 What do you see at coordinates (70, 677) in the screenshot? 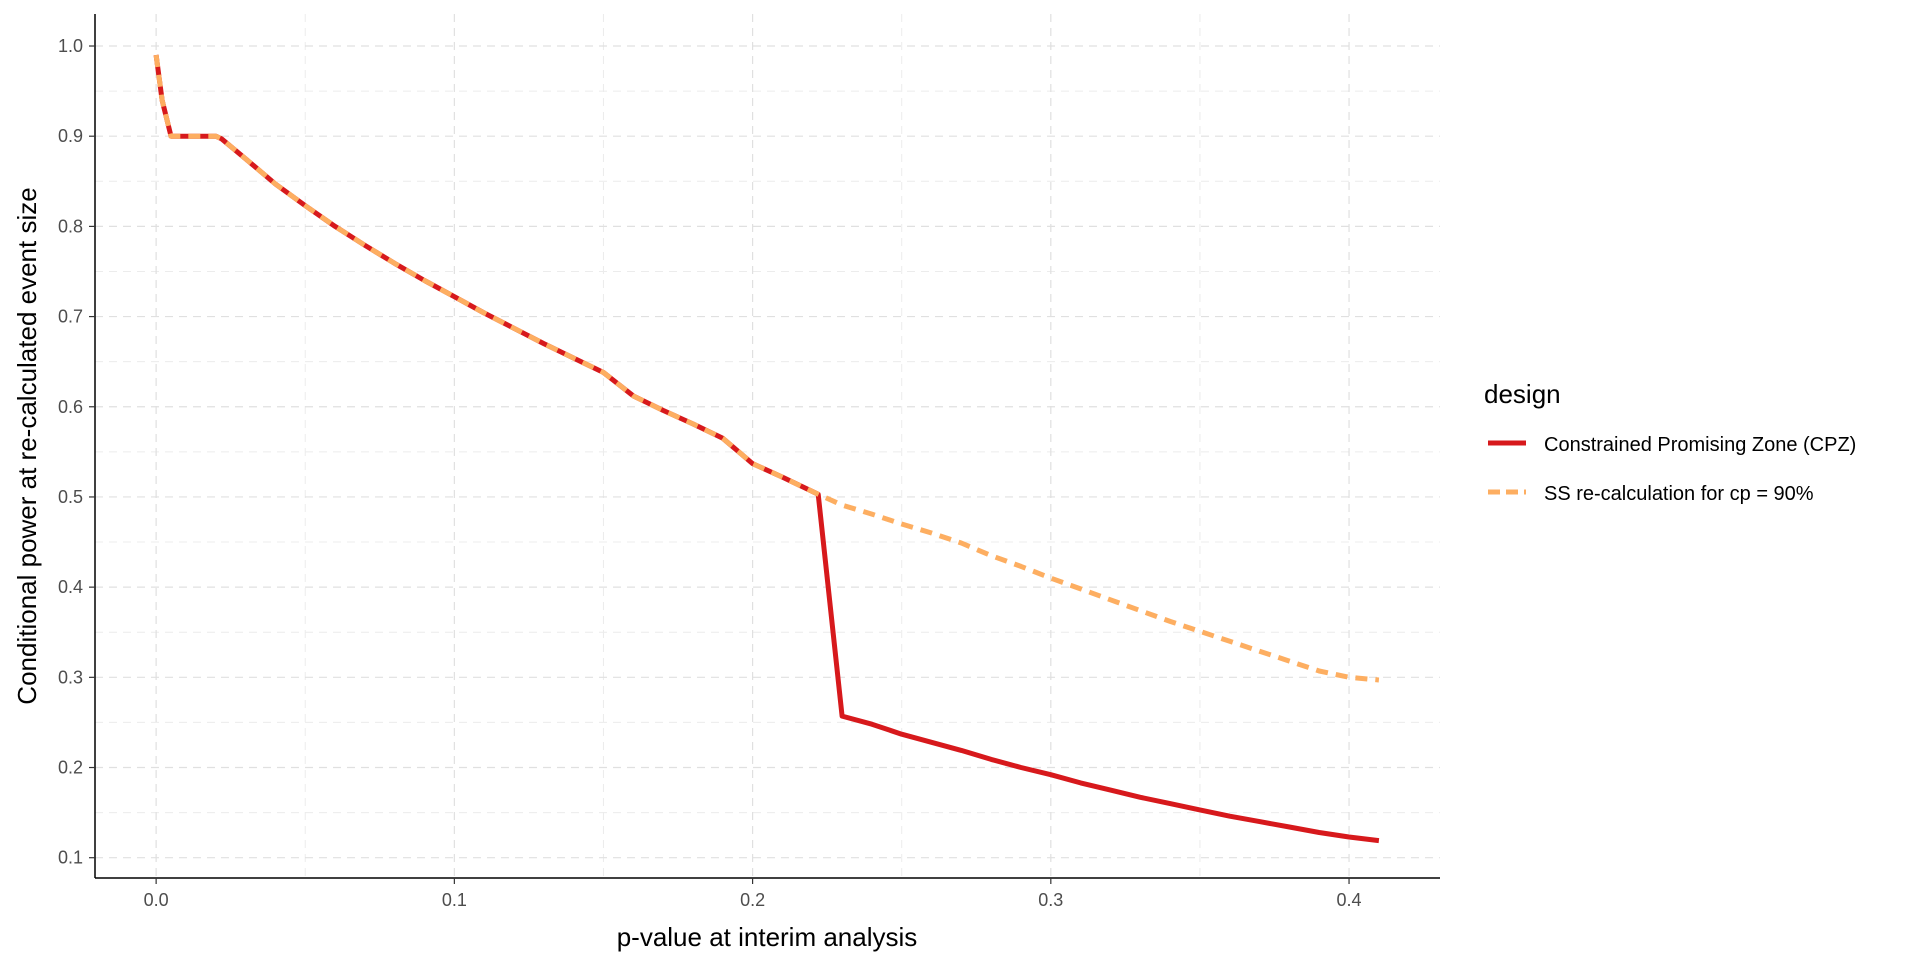
I see `y-tick-label: 0.3` at bounding box center [70, 677].